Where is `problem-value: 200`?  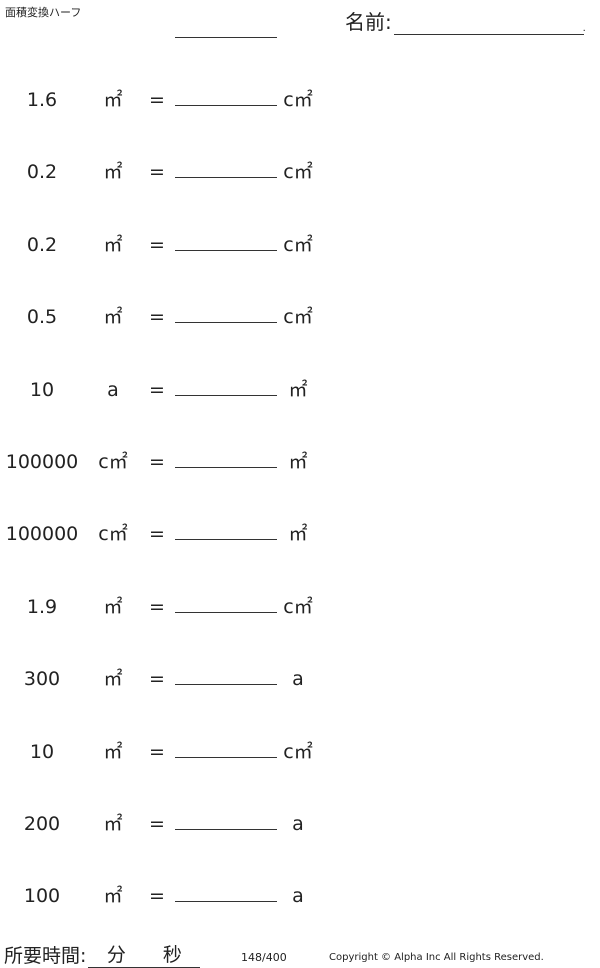 problem-value: 200 is located at coordinates (42, 824).